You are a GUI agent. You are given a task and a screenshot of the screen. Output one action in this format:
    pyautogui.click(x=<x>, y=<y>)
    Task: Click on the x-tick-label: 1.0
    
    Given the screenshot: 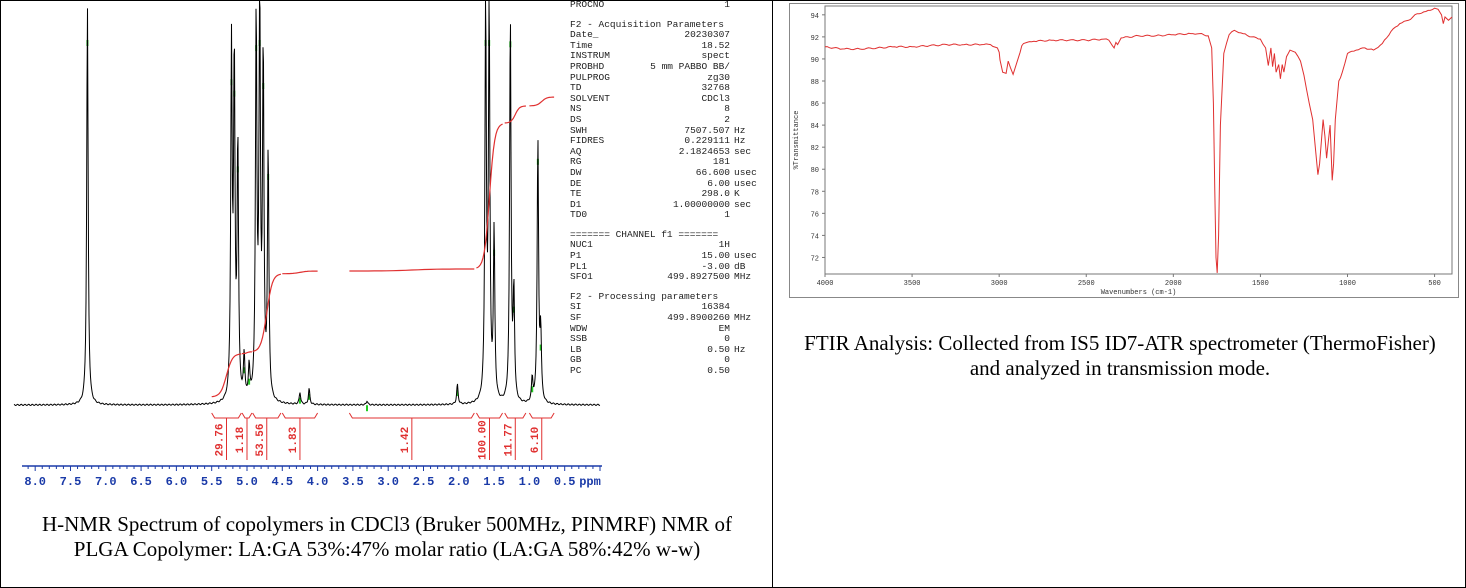 What is the action you would take?
    pyautogui.click(x=530, y=482)
    